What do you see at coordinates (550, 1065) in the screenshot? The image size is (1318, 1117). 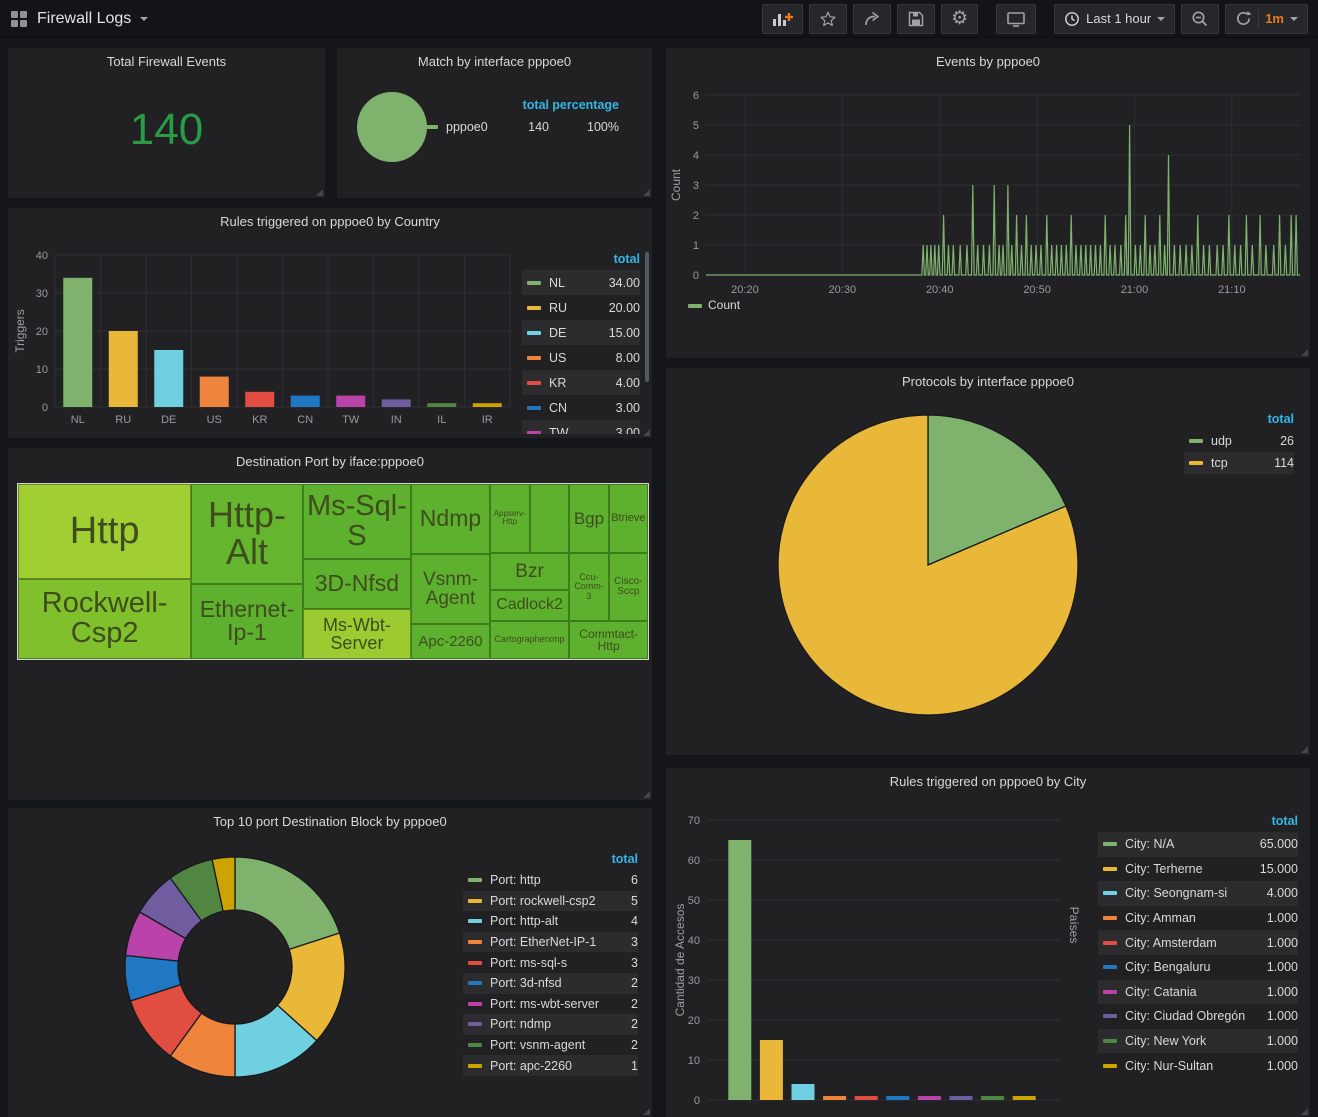 I see `legend-item: Port: apc-2260 1` at bounding box center [550, 1065].